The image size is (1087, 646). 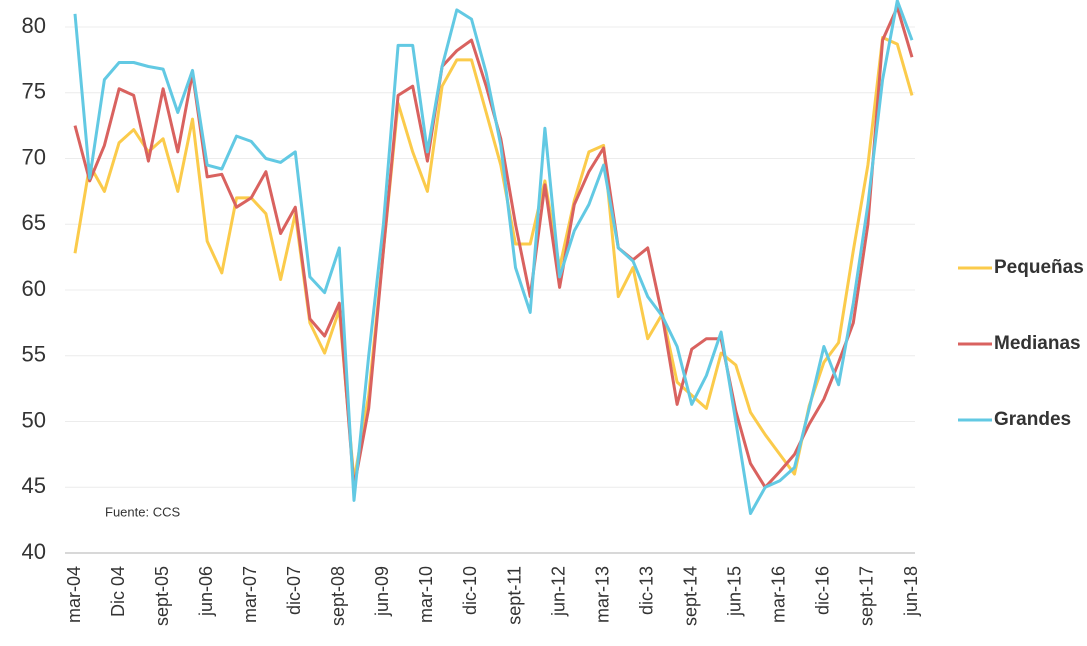 What do you see at coordinates (34, 288) in the screenshot?
I see `y-tick-label: 60` at bounding box center [34, 288].